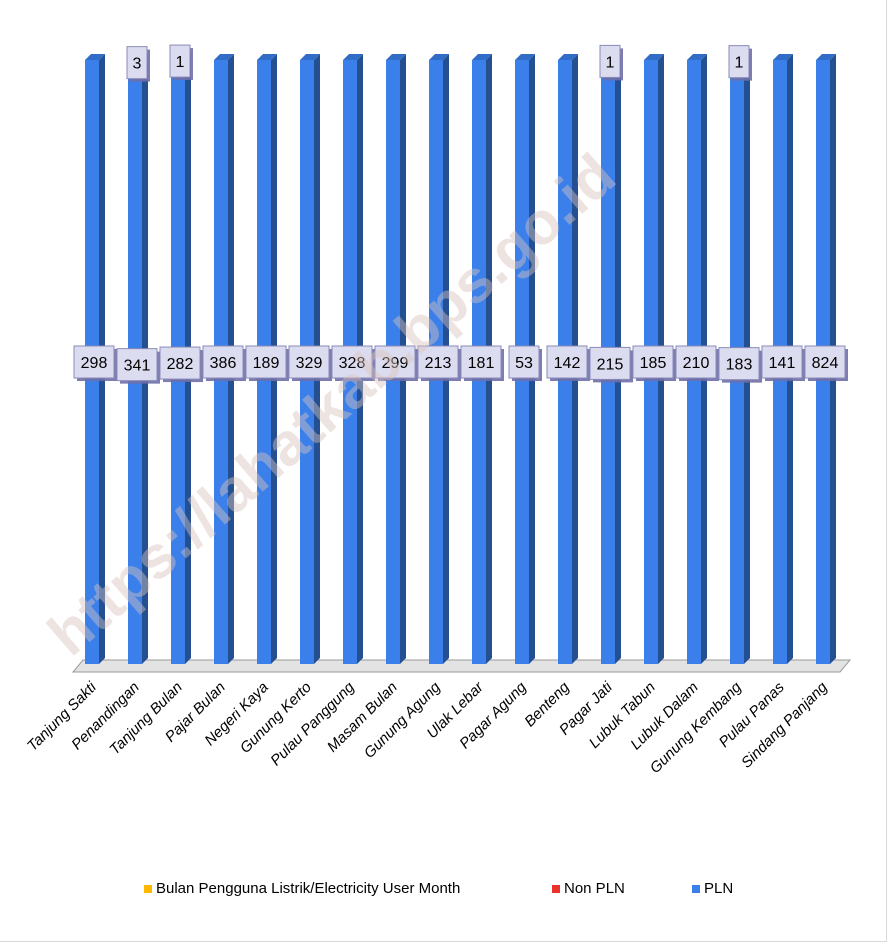 The image size is (889, 944). I want to click on data-label-text-2-0: 282, so click(180, 364).